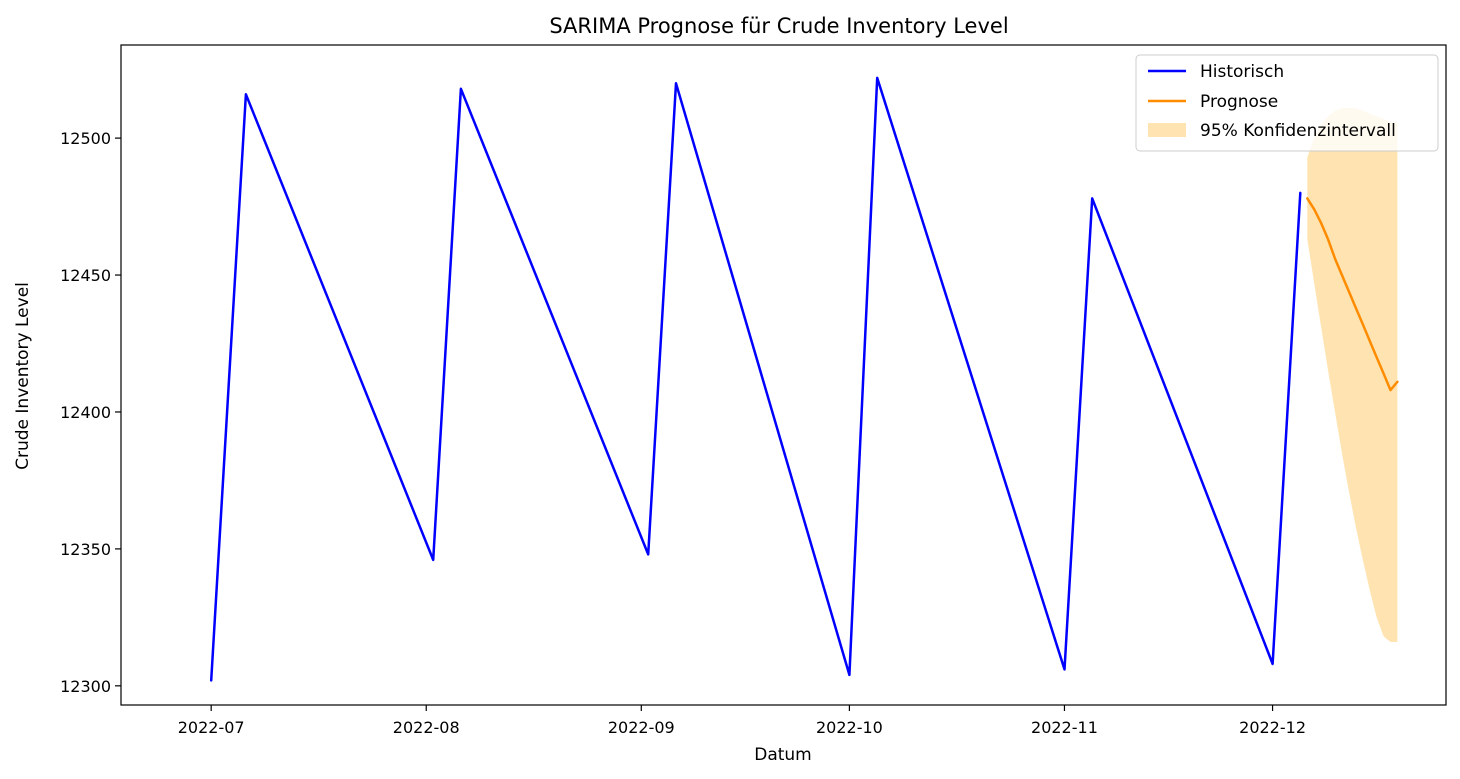 This screenshot has width=1460, height=779. Describe the element at coordinates (1242, 72) in the screenshot. I see `legend-label-historisch: Historisch` at that location.